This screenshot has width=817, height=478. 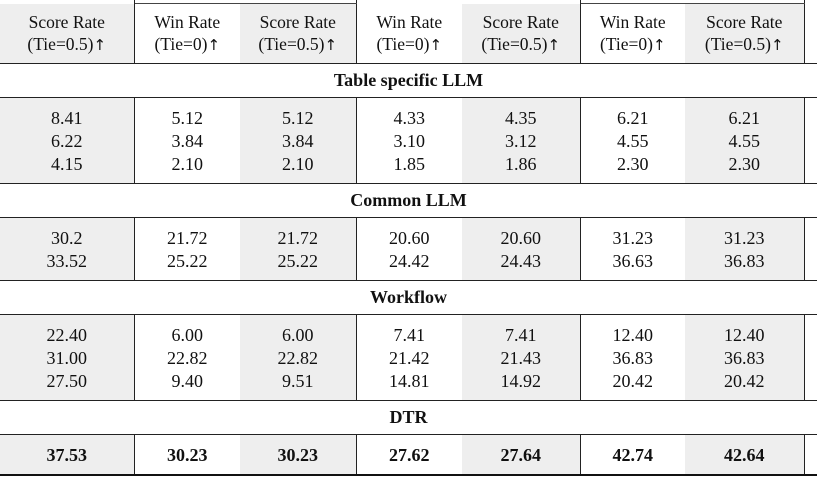 What do you see at coordinates (67, 334) in the screenshot?
I see `table-cell: 22.40` at bounding box center [67, 334].